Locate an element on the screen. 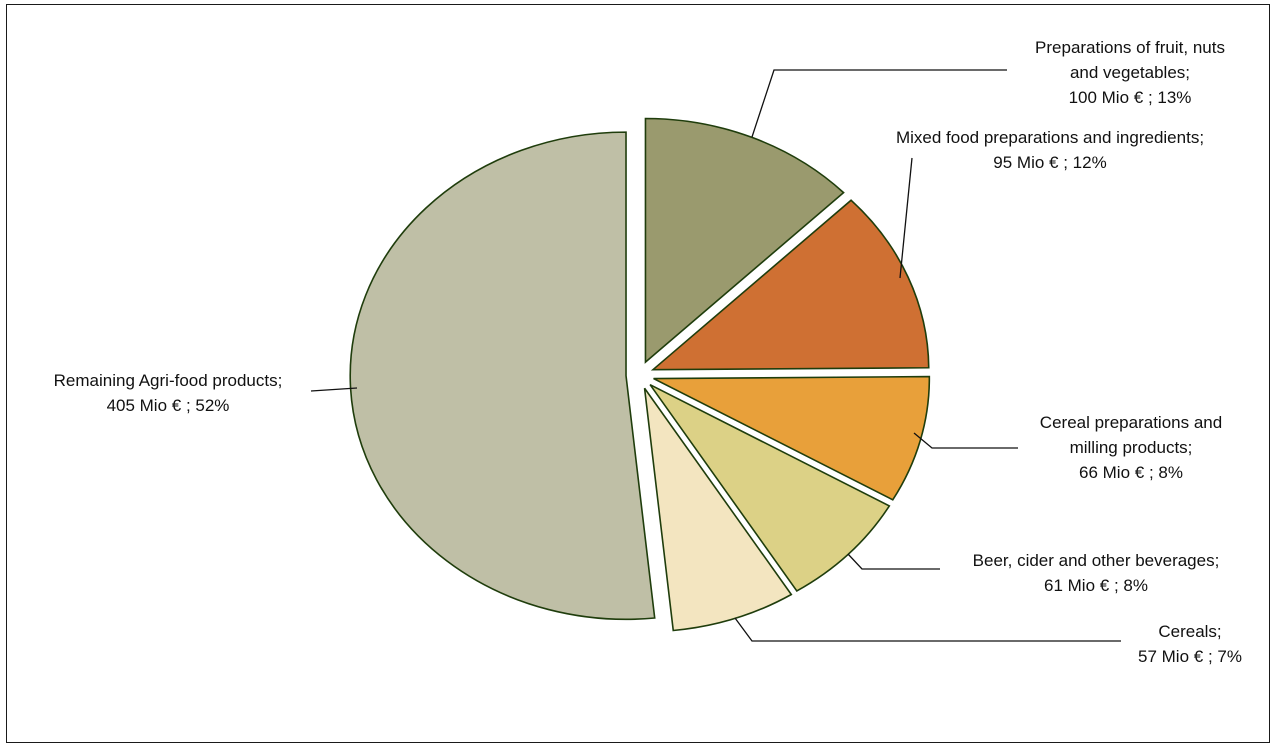 The image size is (1276, 747). slice-label-line: and vegetables; is located at coordinates (1130, 72).